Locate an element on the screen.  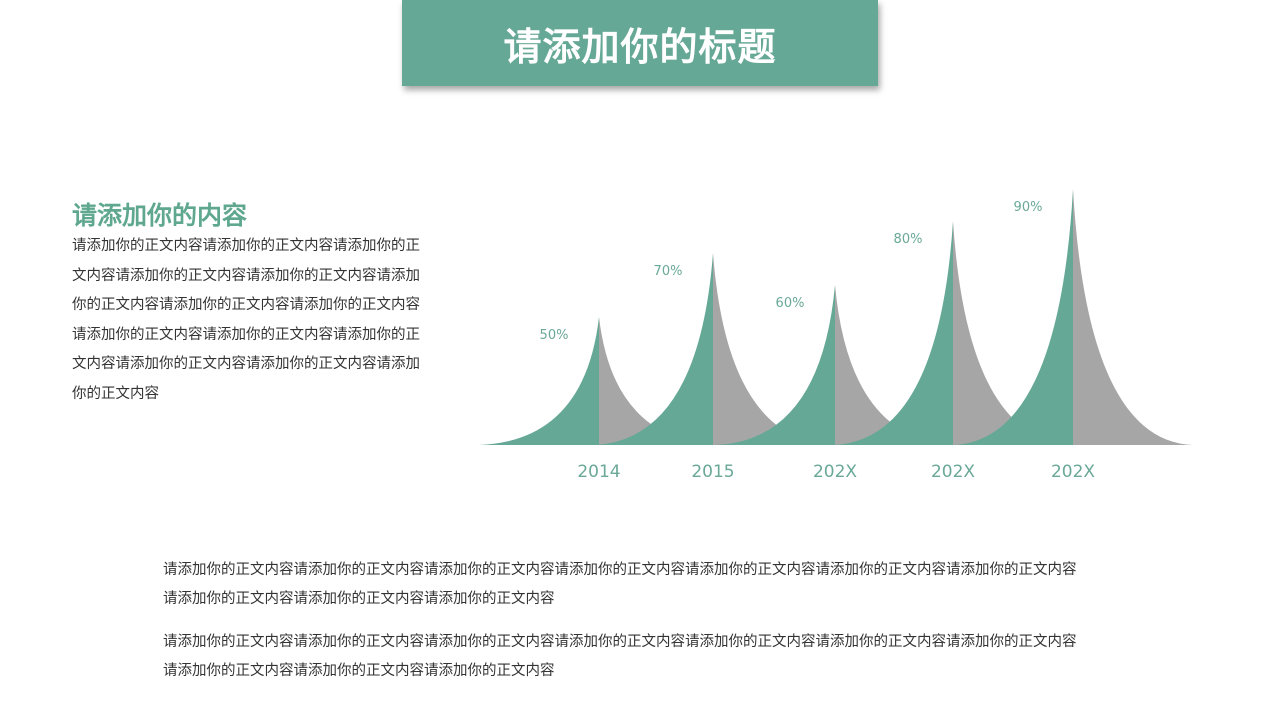
data-label: 50% is located at coordinates (554, 335).